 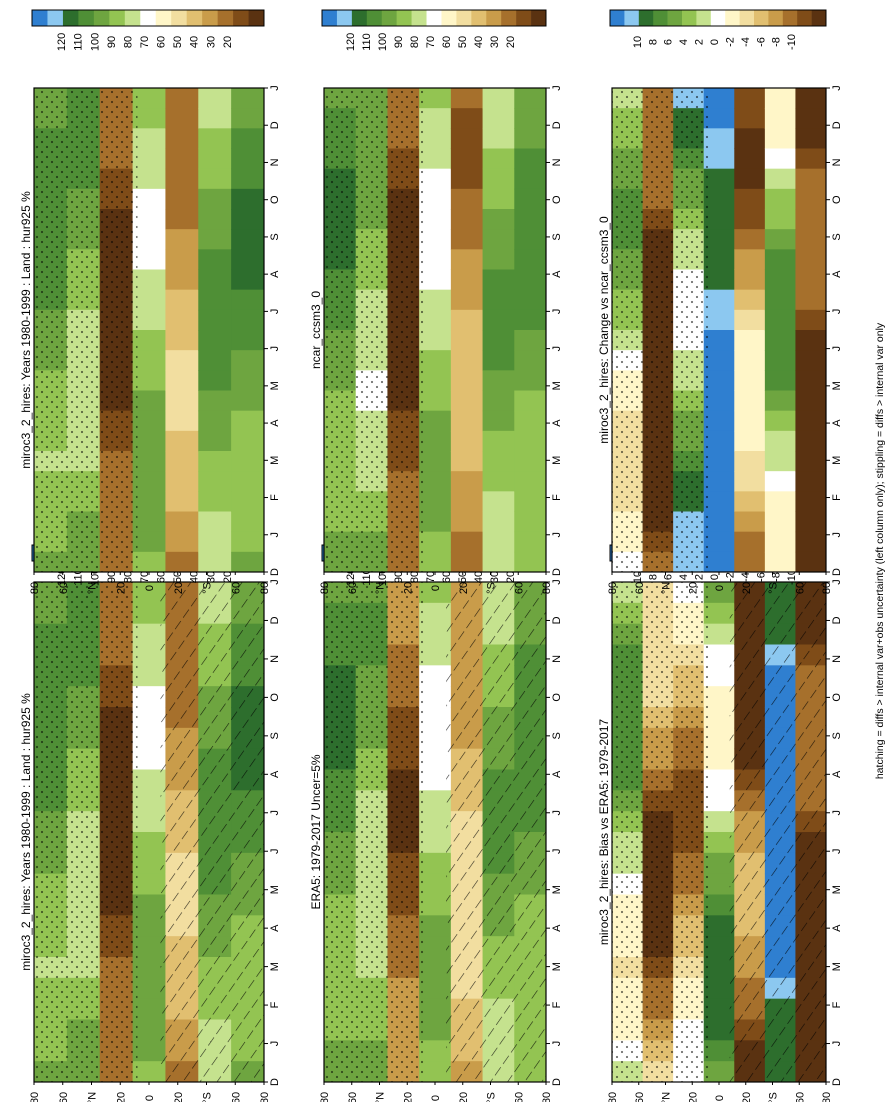 I want to click on colorbar-label-1-0: 120, so click(x=62, y=42).